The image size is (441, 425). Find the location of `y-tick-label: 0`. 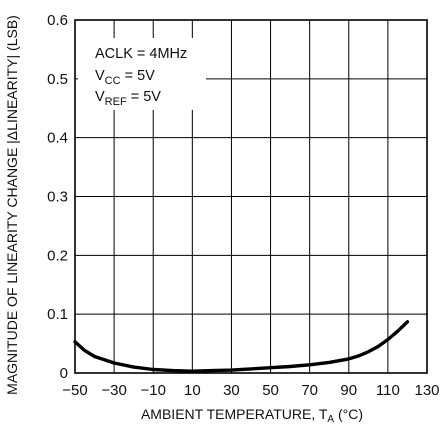

y-tick-label: 0 is located at coordinates (64, 373).